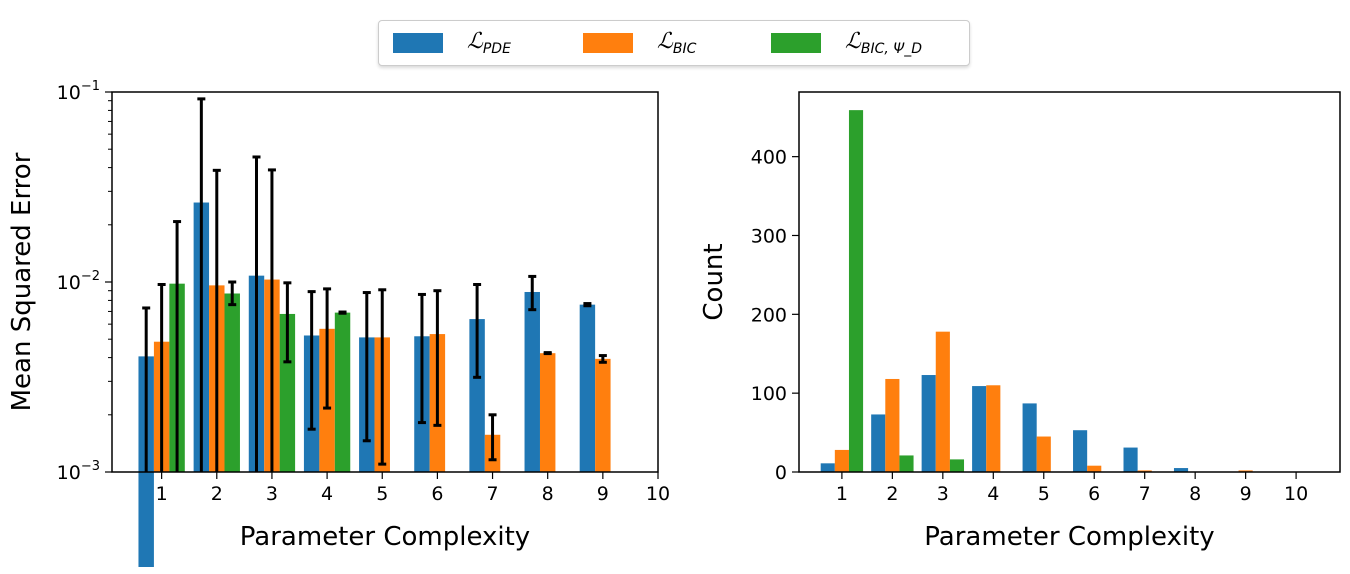 The width and height of the screenshot is (1350, 574). I want to click on legend-label-bic-psi: BIC, Ψ_D, so click(891, 49).